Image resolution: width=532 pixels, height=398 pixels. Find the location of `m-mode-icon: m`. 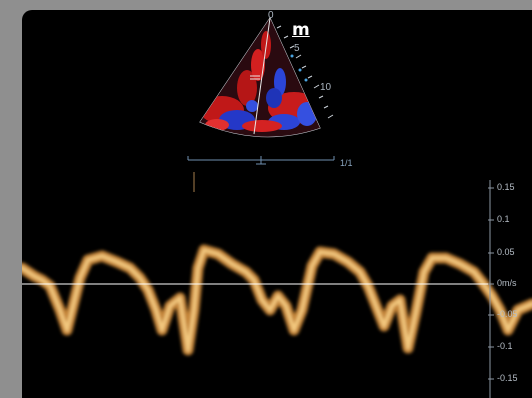

m-mode-icon: m is located at coordinates (301, 30).